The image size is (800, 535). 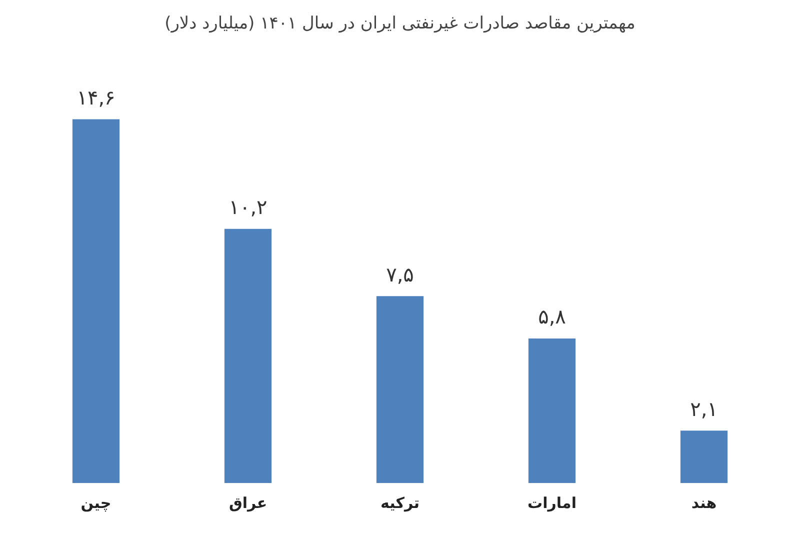 What do you see at coordinates (552, 503) in the screenshot?
I see `x-tick-label: امارات` at bounding box center [552, 503].